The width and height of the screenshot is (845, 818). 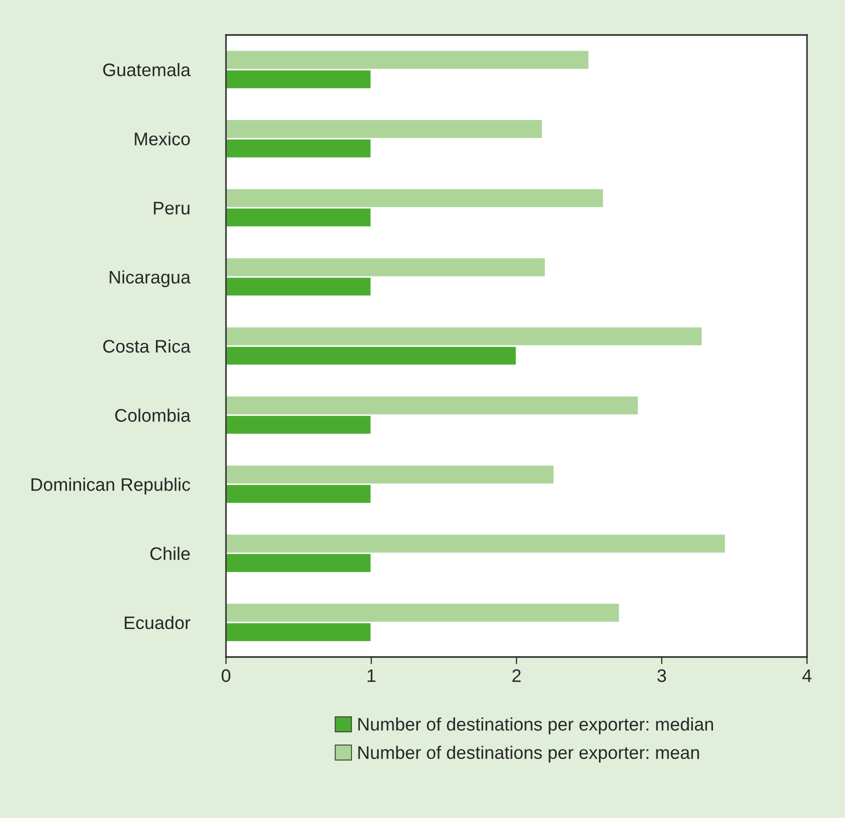 I want to click on legend-label: Number of destinations per exporter: median, so click(x=535, y=725).